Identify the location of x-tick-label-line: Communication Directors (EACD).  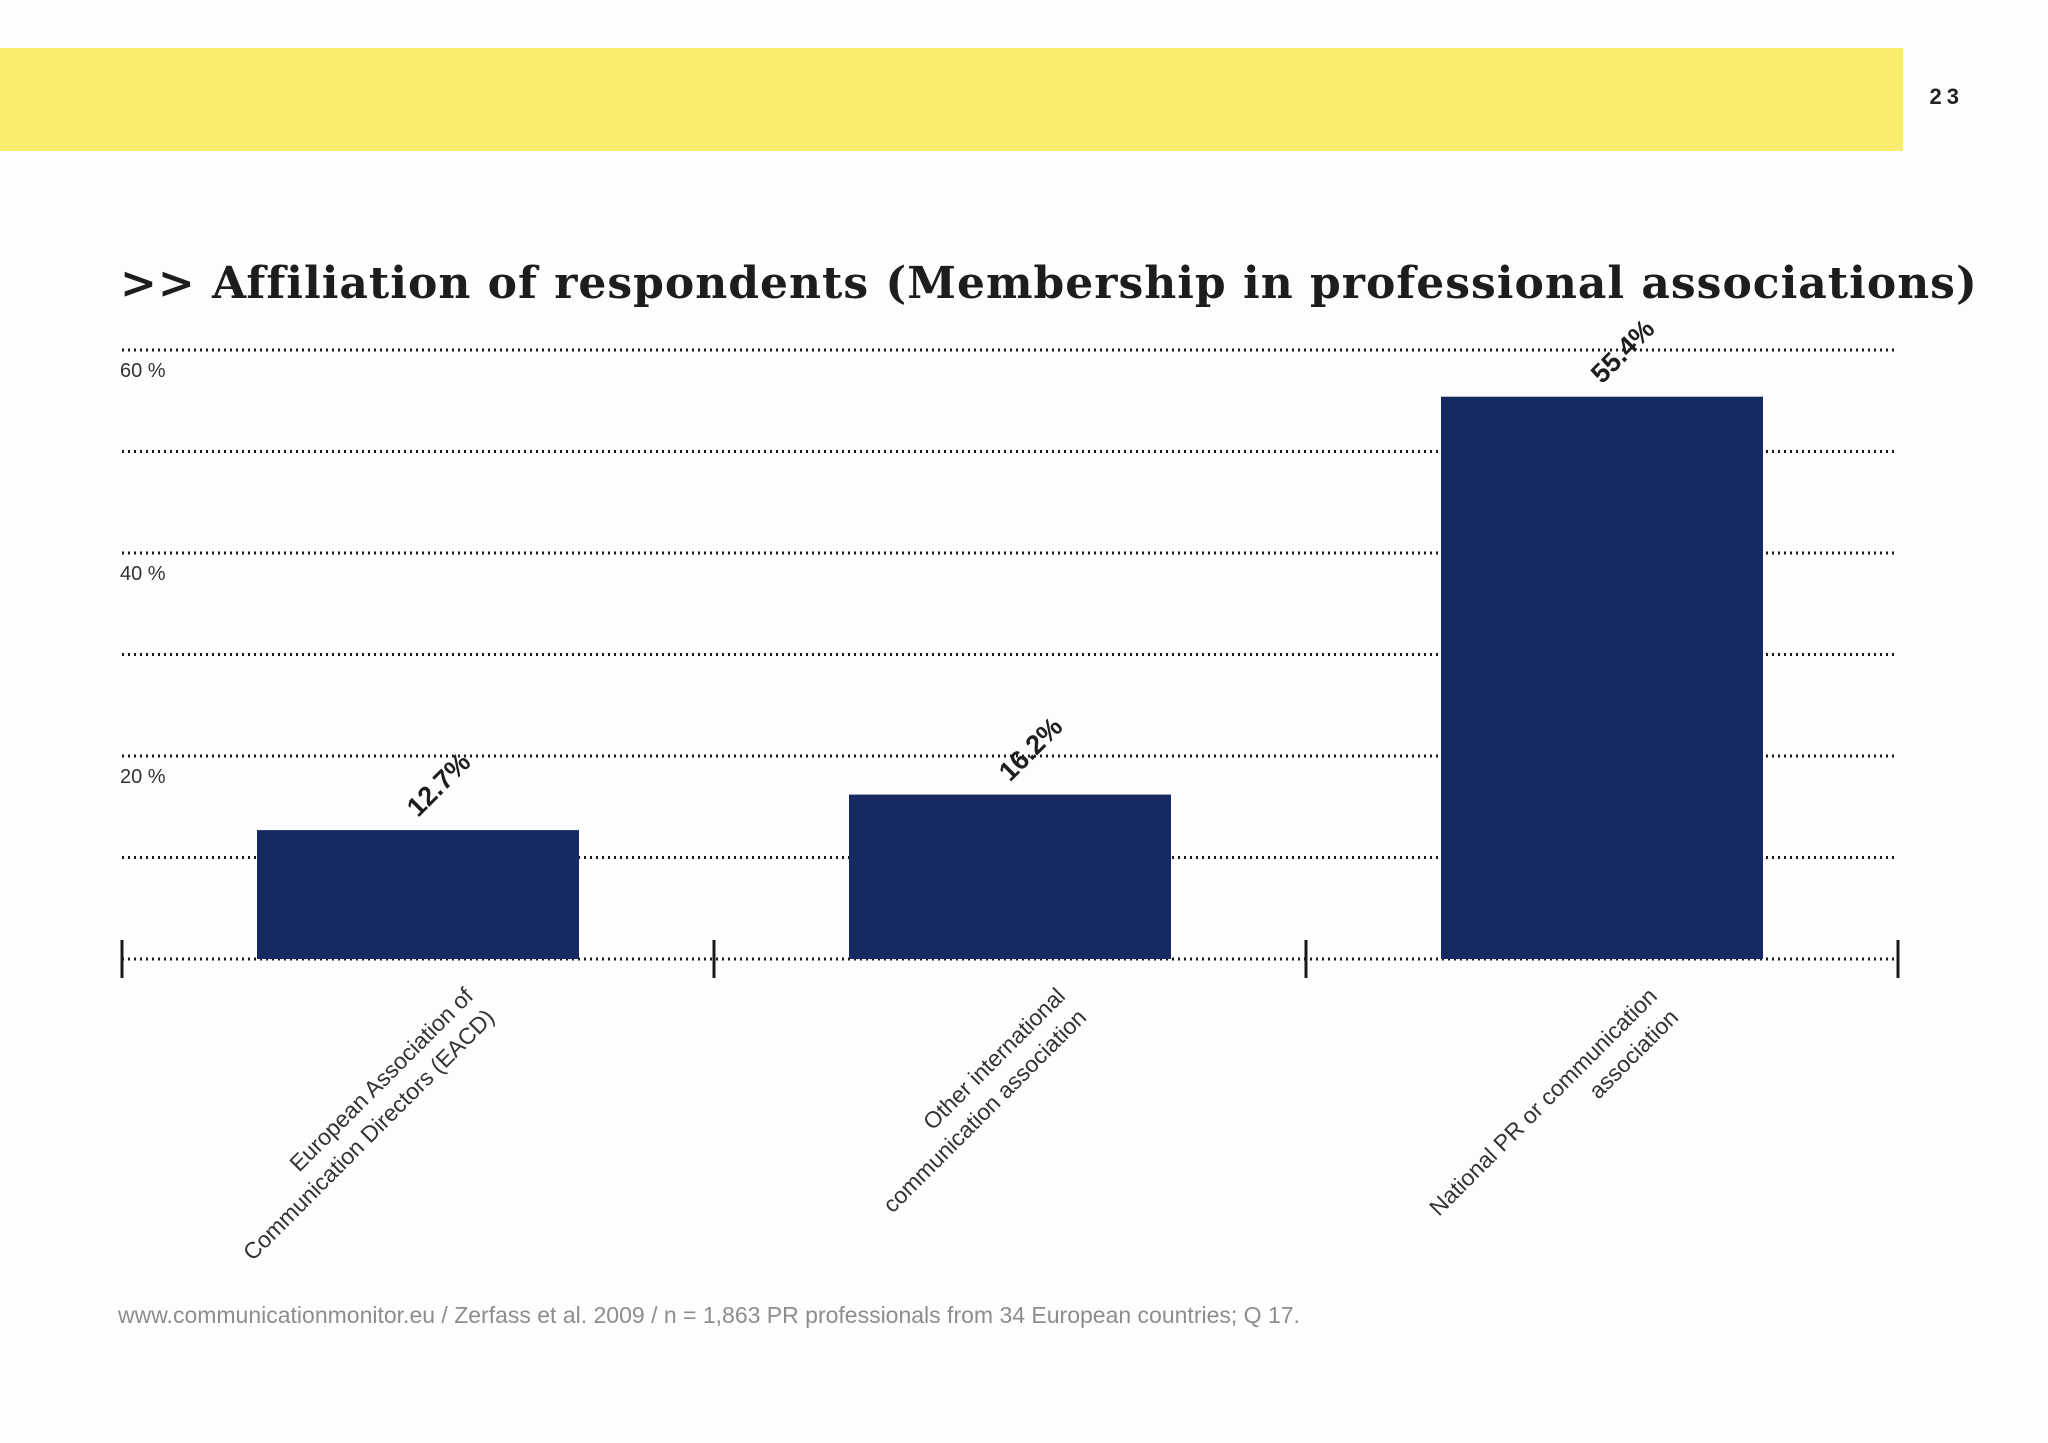
(368, 1134).